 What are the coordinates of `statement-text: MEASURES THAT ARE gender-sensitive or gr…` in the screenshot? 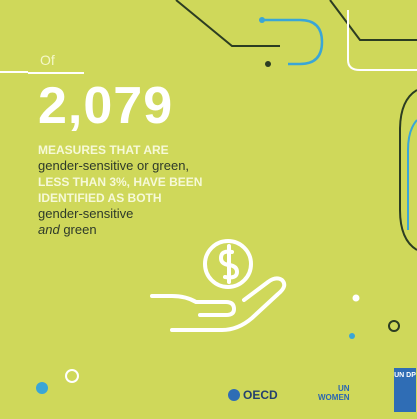 It's located at (138, 190).